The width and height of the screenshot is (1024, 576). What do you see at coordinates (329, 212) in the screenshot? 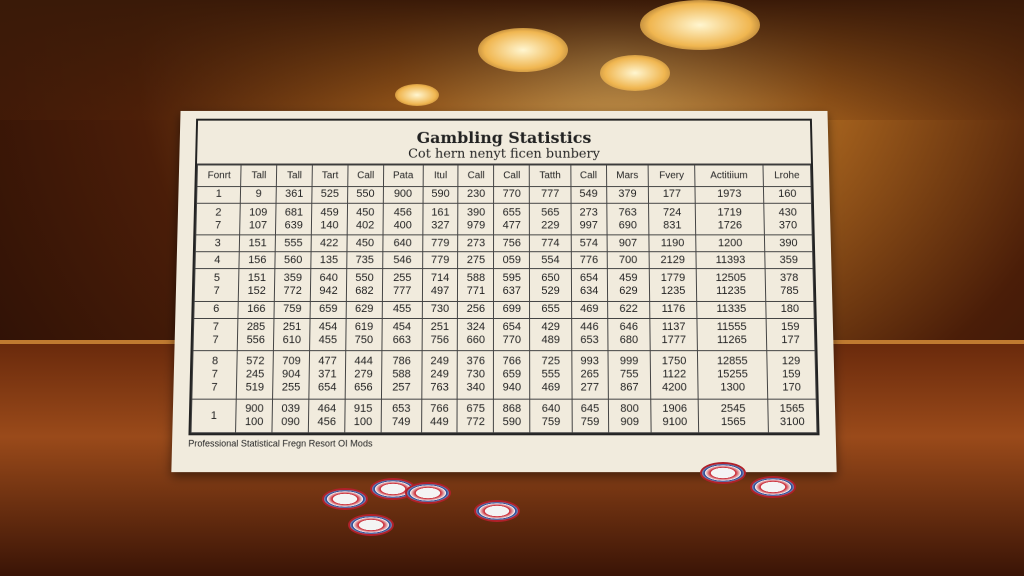
I see `cell-value: 459` at bounding box center [329, 212].